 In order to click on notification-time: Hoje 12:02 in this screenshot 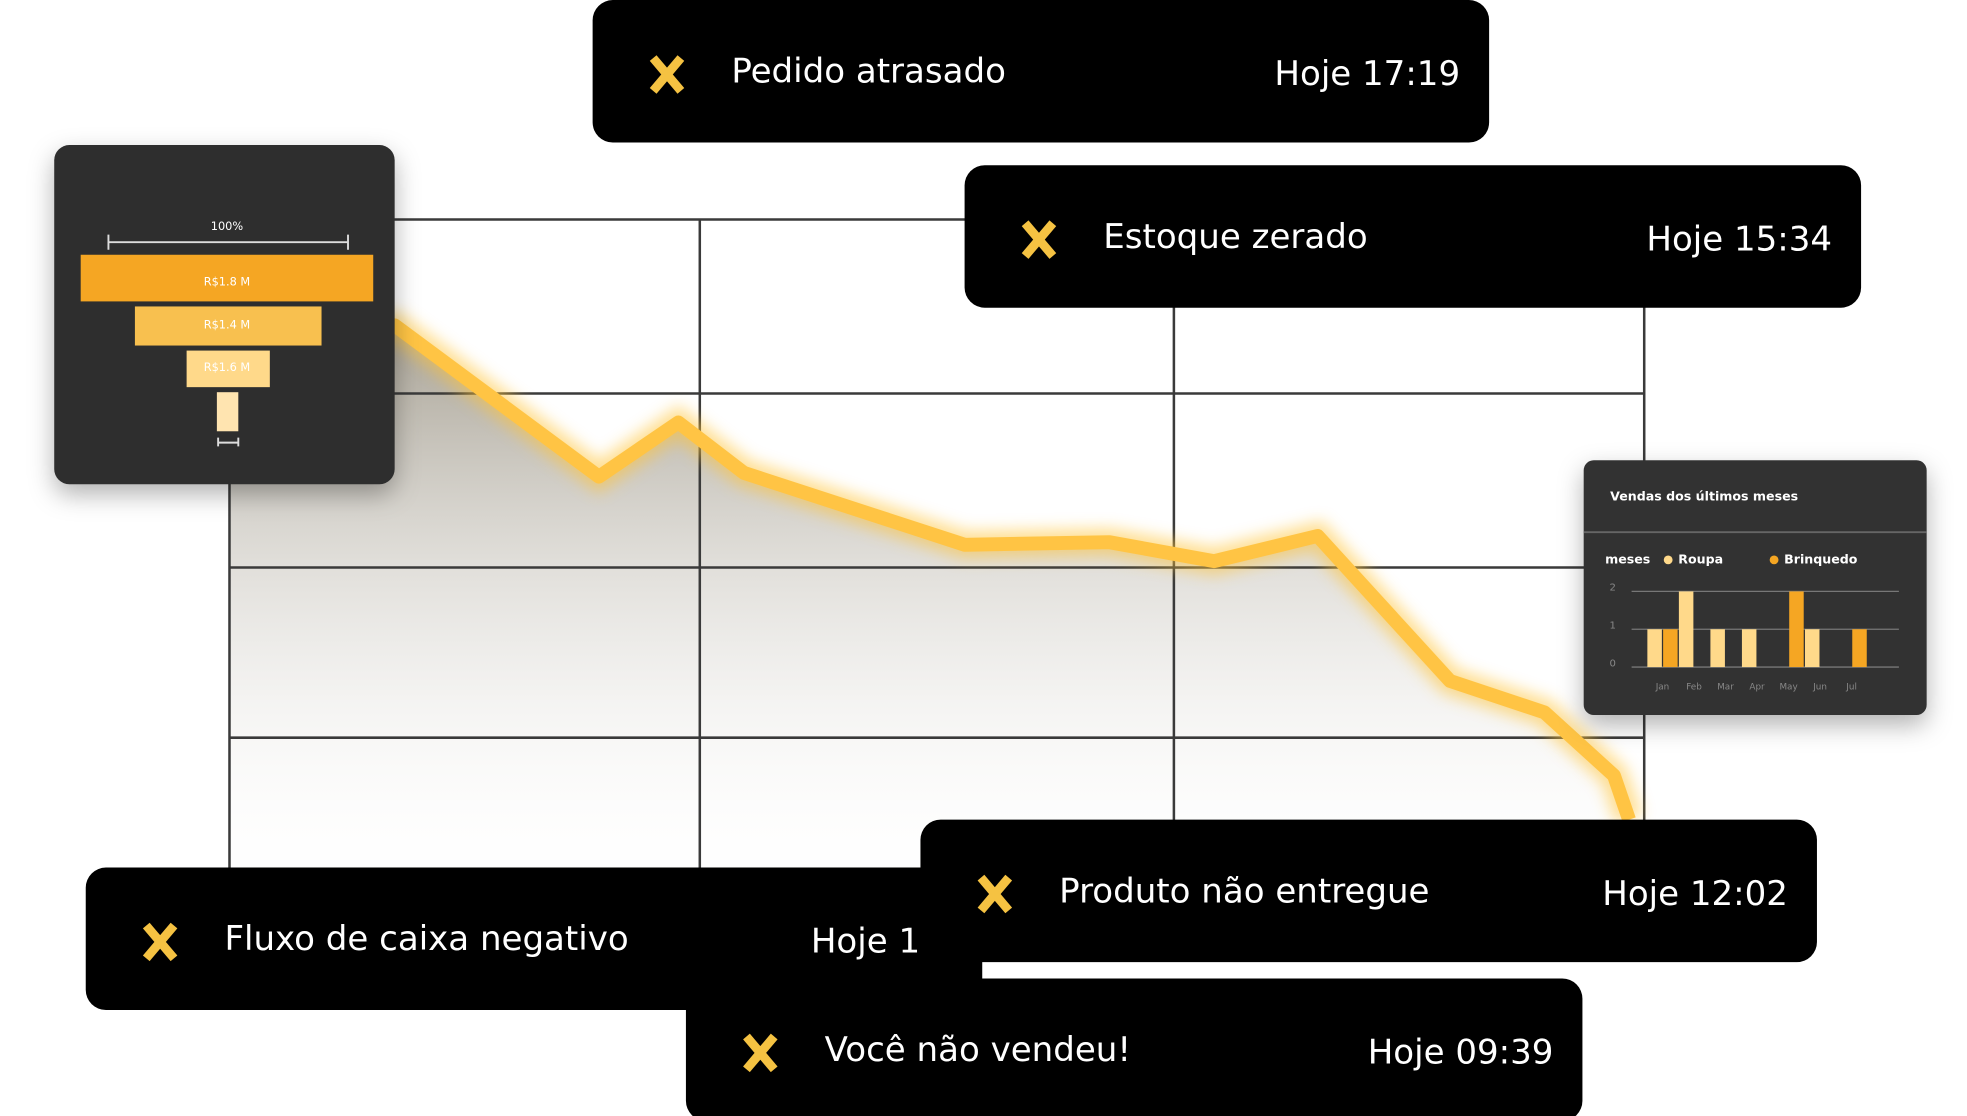, I will do `click(1695, 894)`.